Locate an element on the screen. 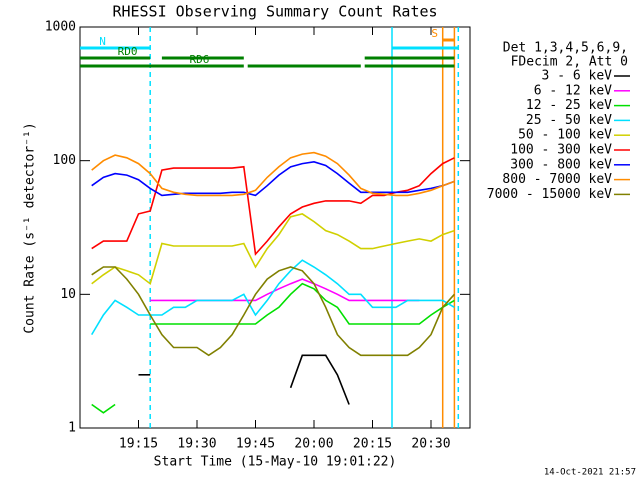 The width and height of the screenshot is (640, 480). flag-label: RD0 is located at coordinates (128, 51).